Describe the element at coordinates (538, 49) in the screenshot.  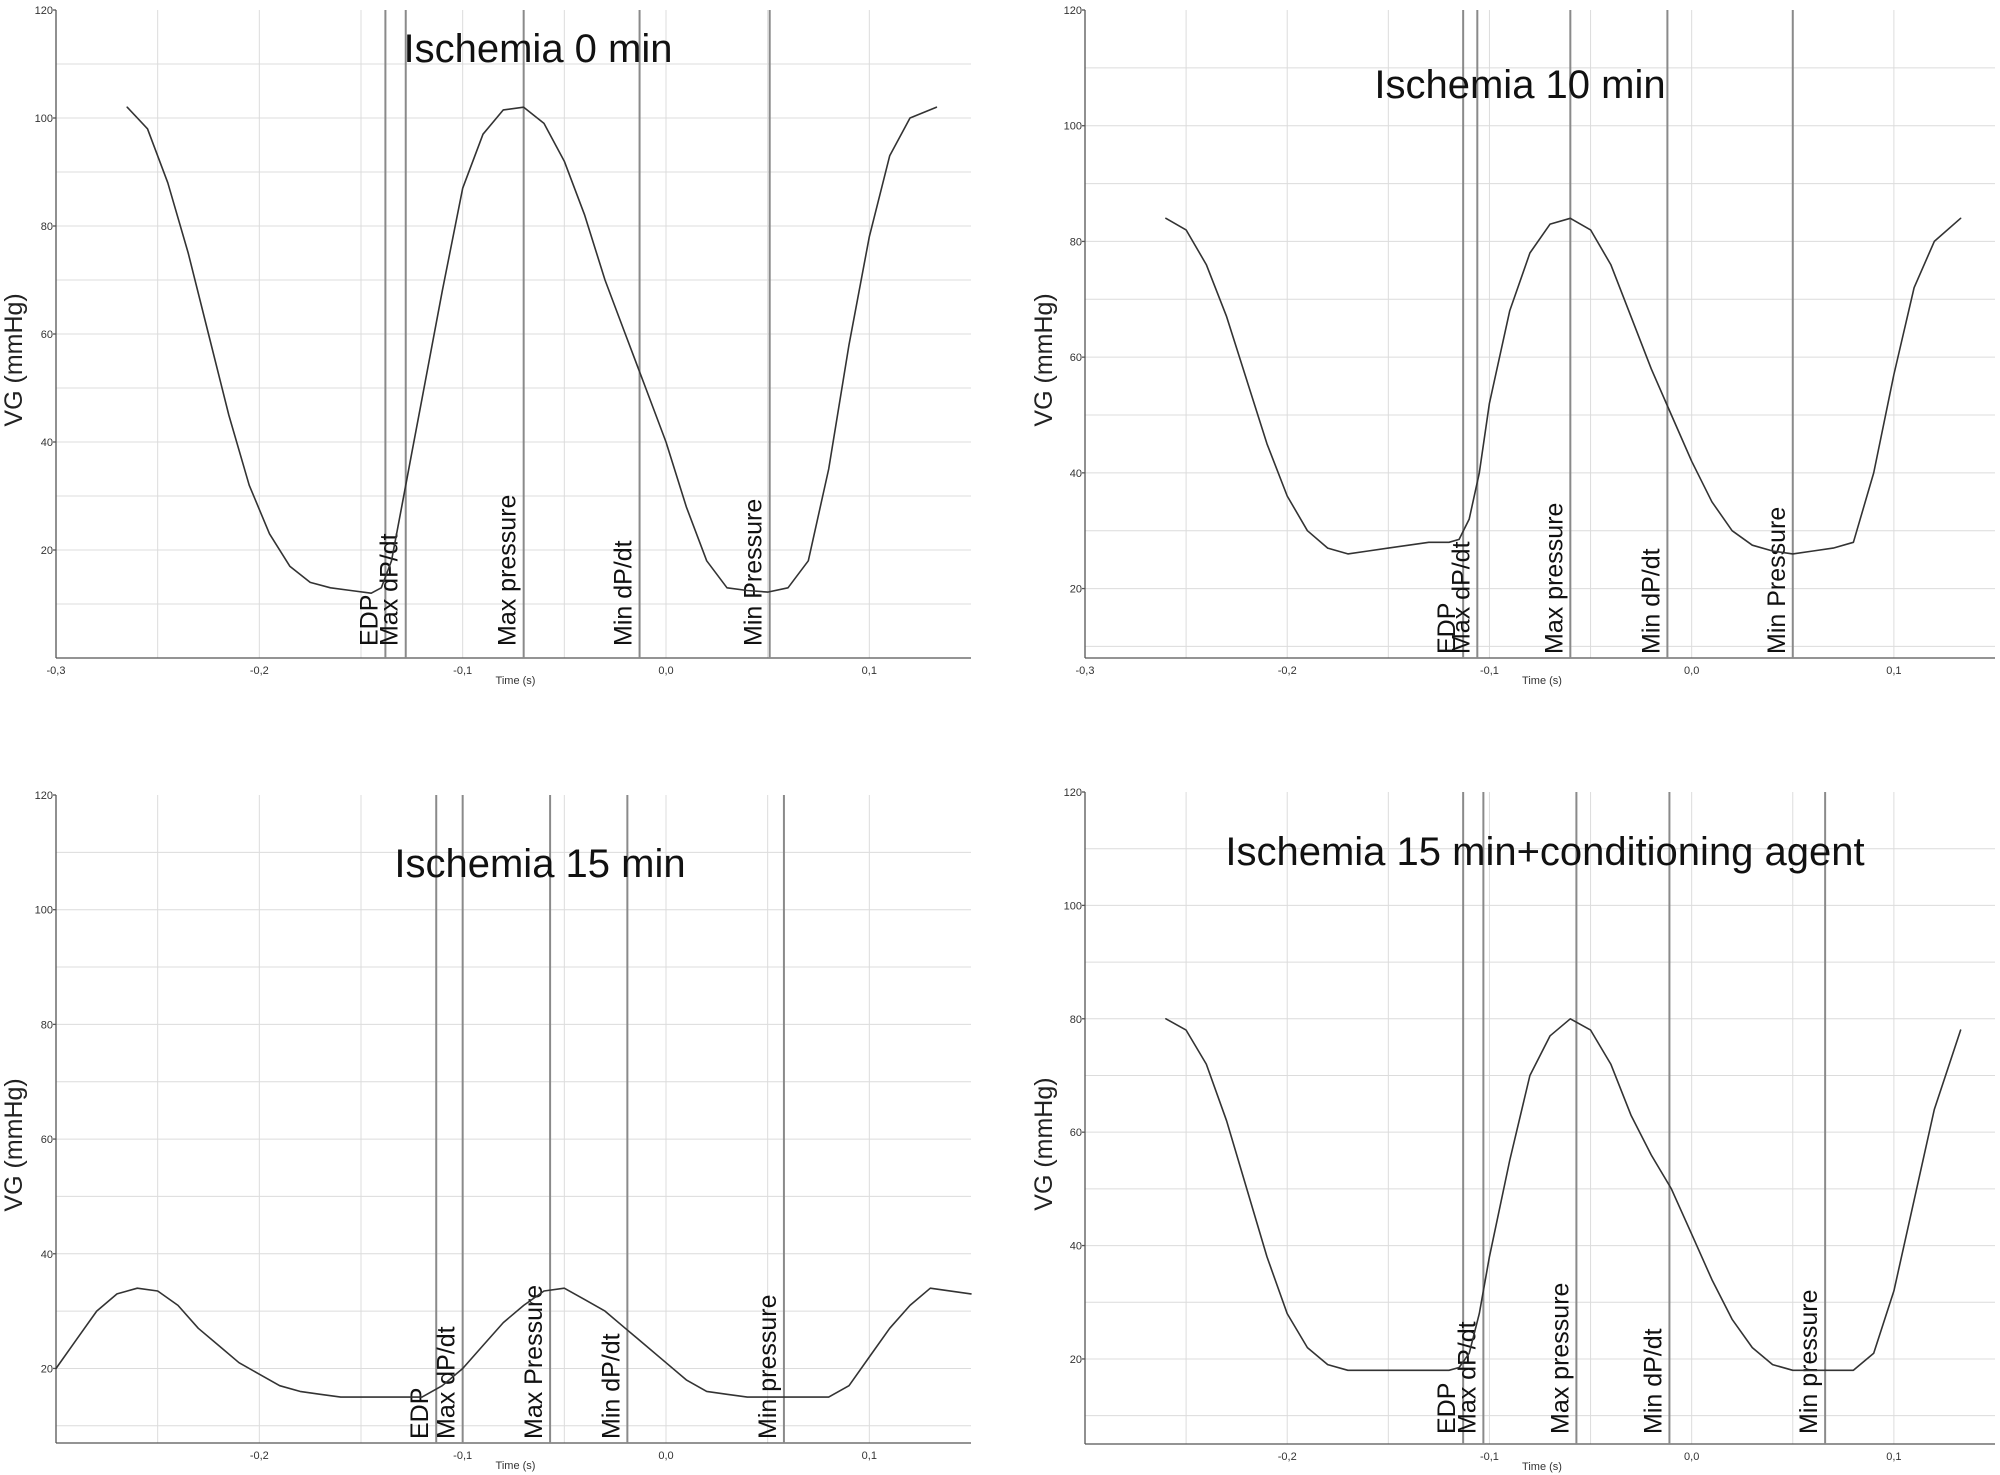
I see `chart-title: Ischemia 0 min` at that location.